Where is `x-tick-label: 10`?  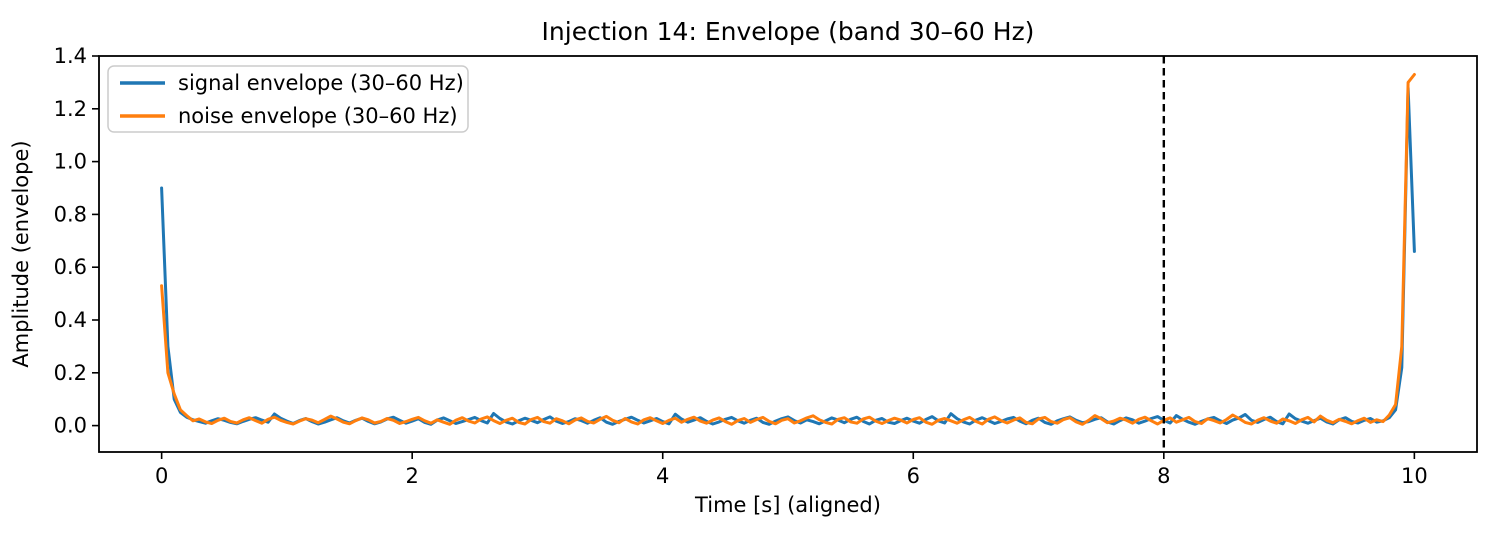 x-tick-label: 10 is located at coordinates (1414, 476).